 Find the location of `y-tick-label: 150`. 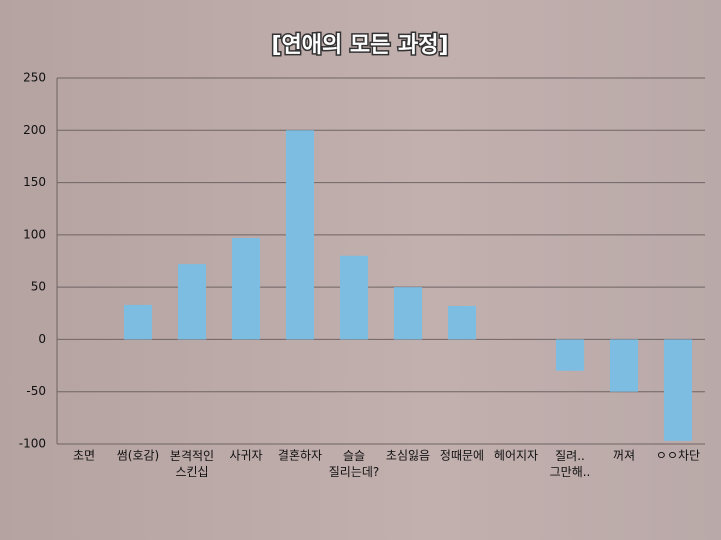

y-tick-label: 150 is located at coordinates (34, 182).